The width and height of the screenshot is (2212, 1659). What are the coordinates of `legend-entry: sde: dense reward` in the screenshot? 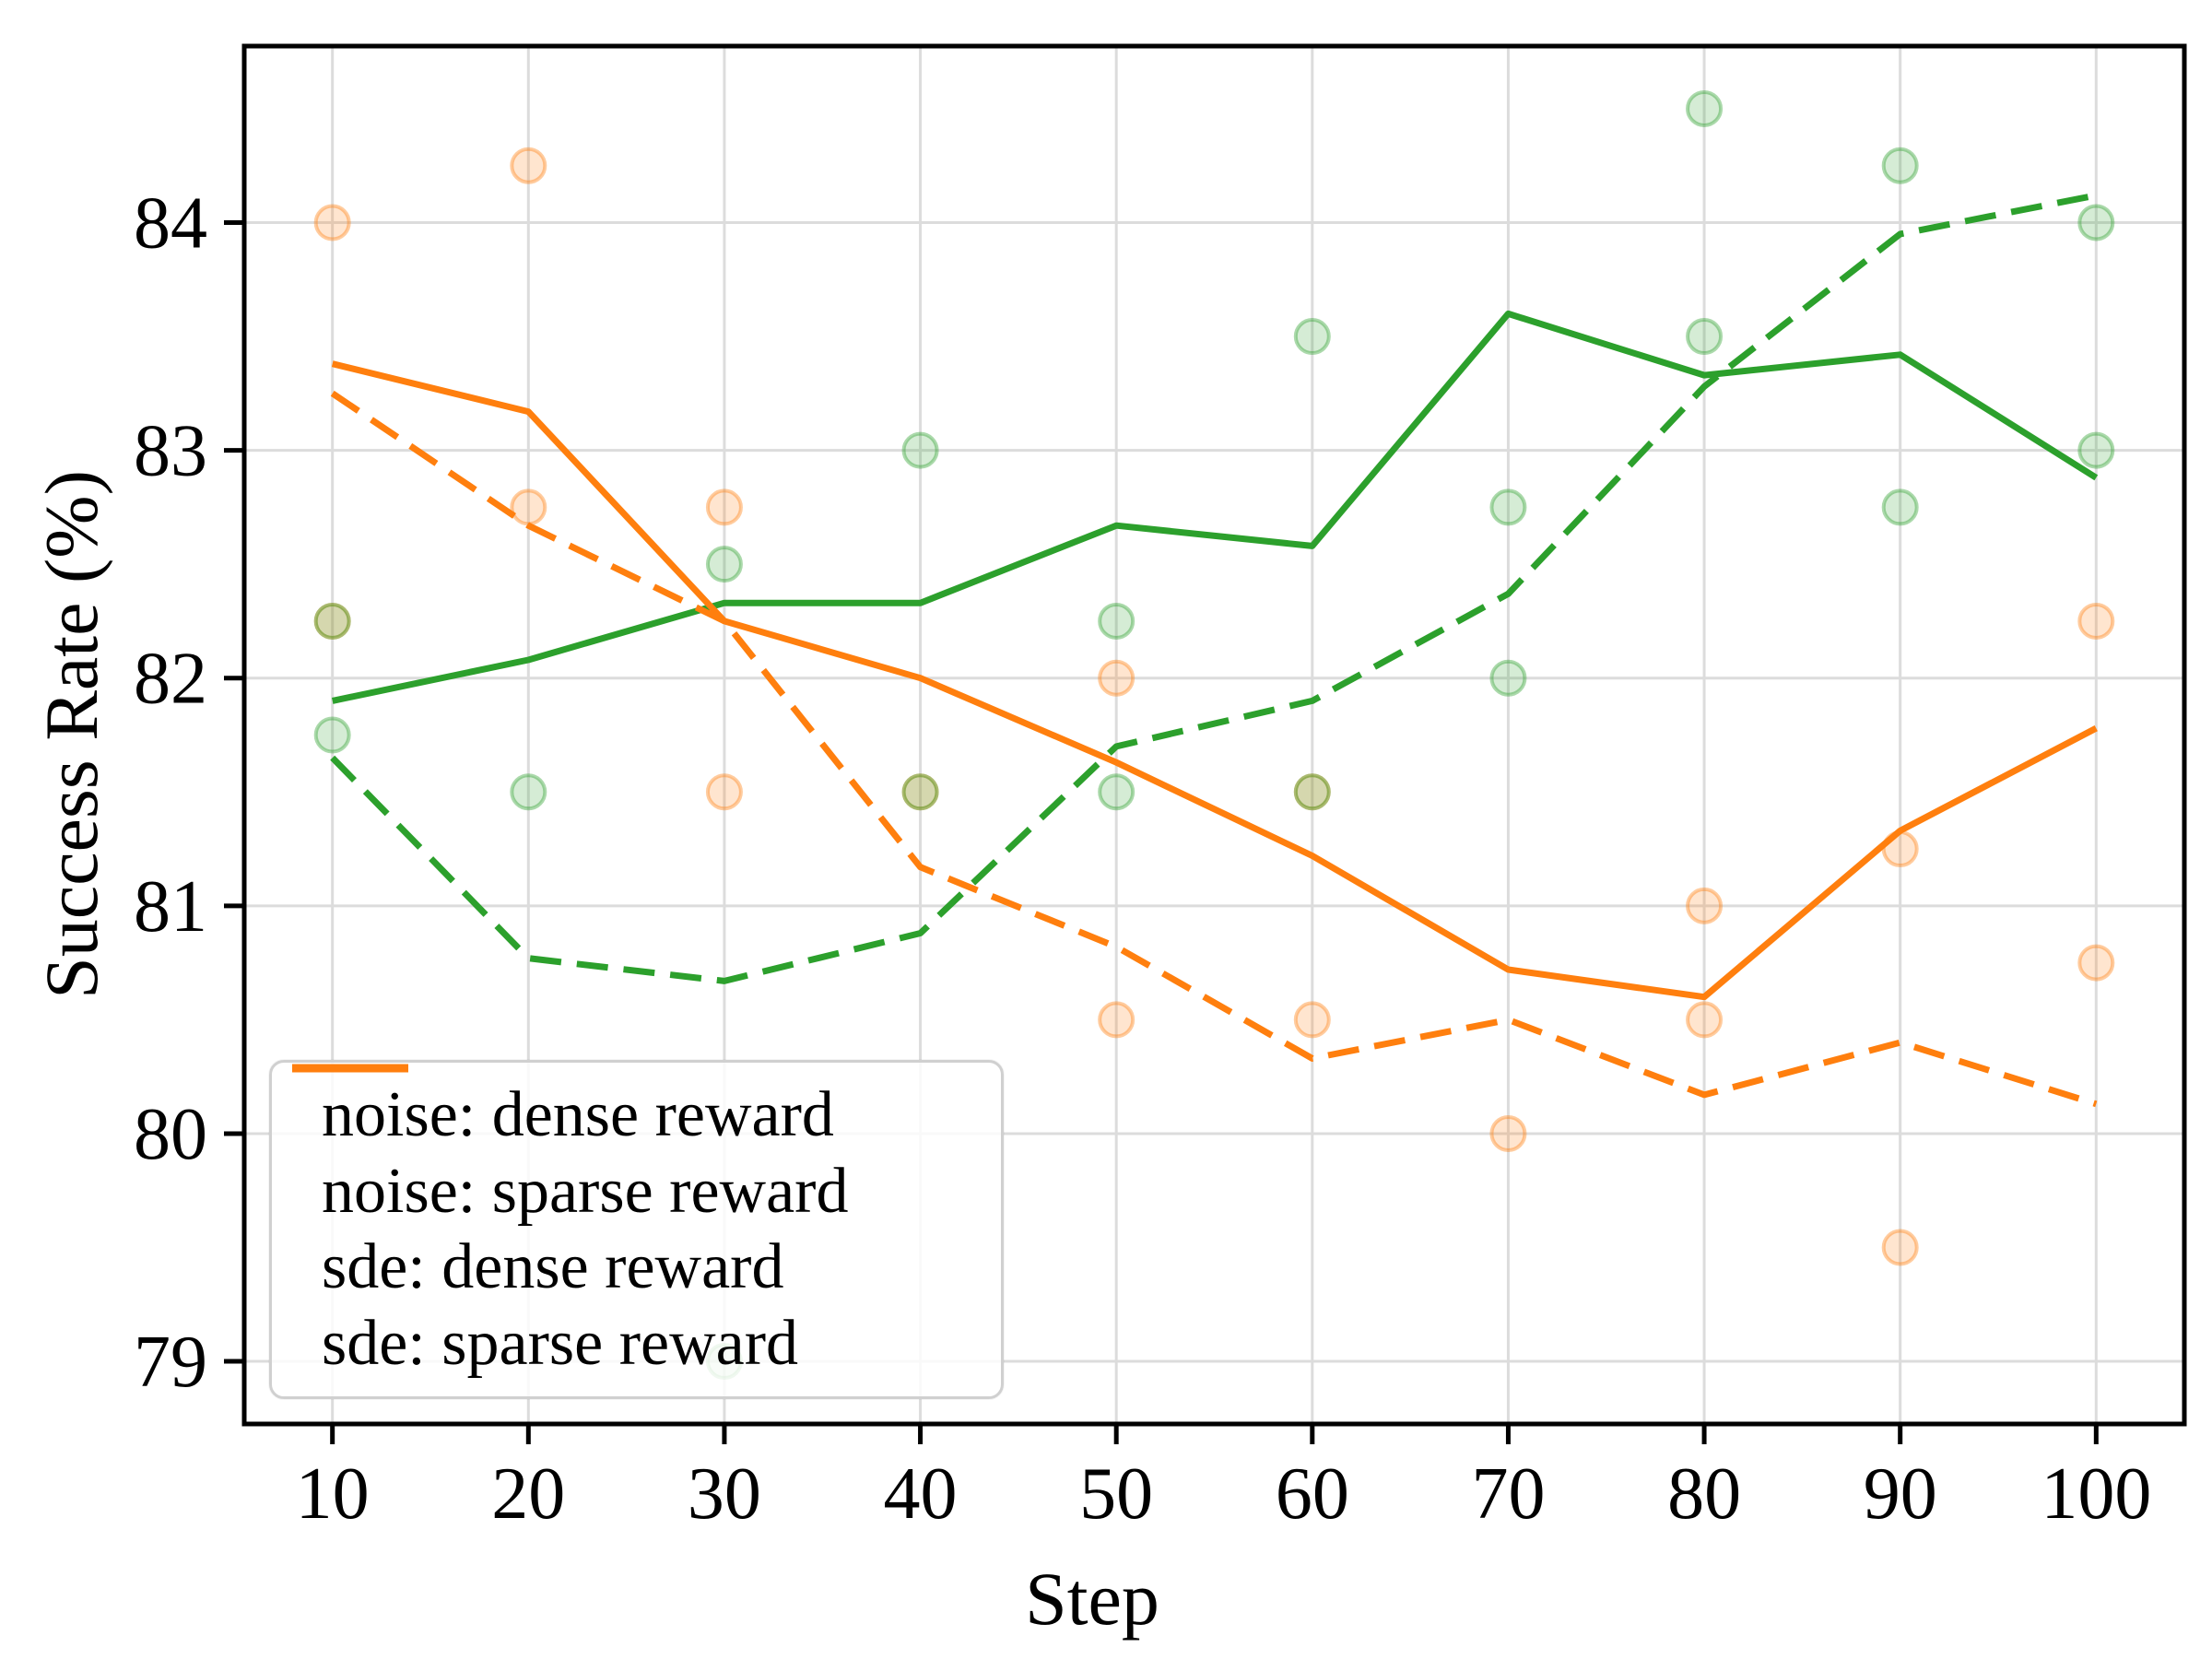 It's located at (633, 1184).